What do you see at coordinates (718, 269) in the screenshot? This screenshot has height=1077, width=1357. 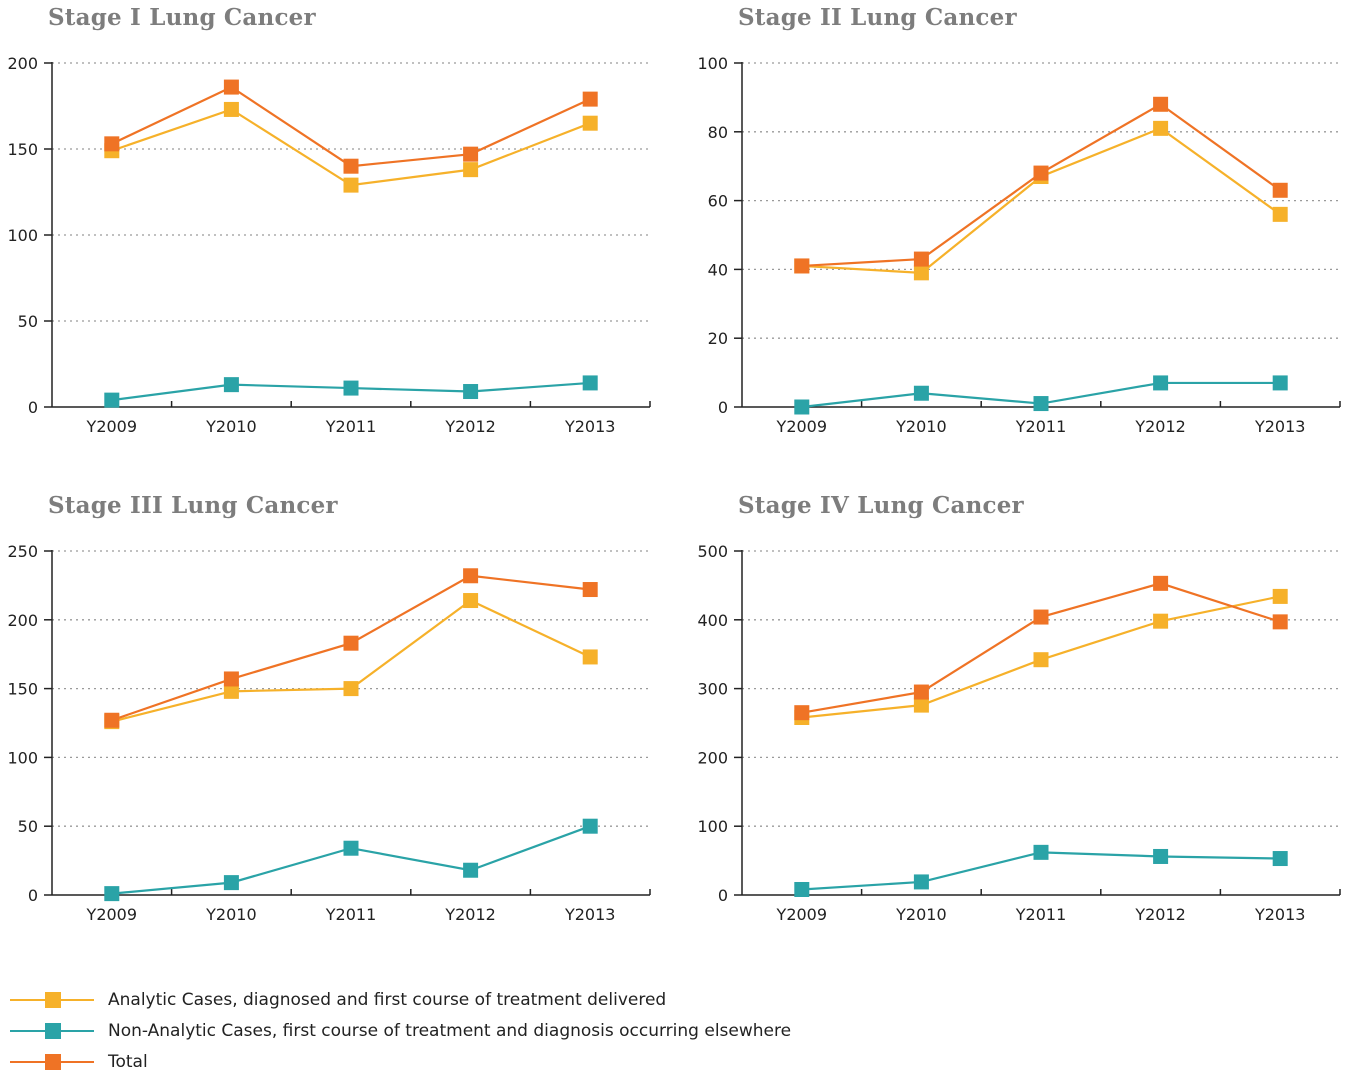 I see `y-tick-label: 40` at bounding box center [718, 269].